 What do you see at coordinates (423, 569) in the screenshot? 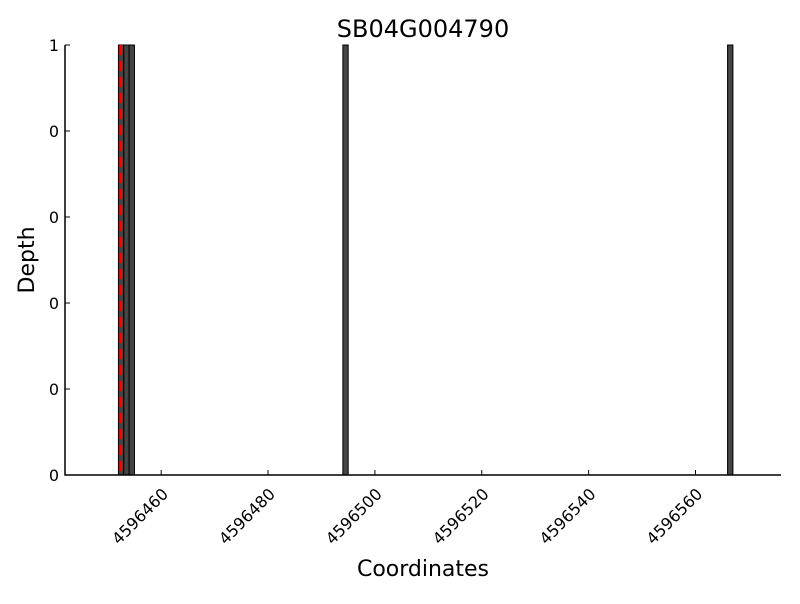
I see `x-axis-label: Coordinates` at bounding box center [423, 569].